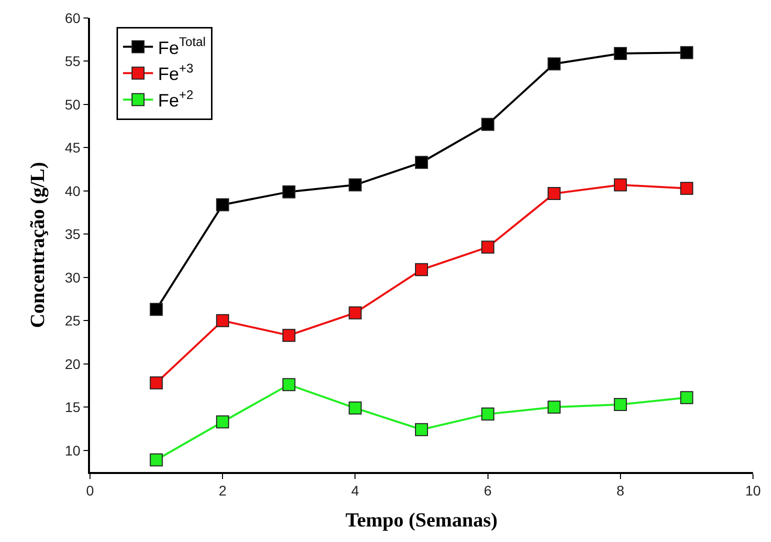 The image size is (771, 542). Describe the element at coordinates (488, 490) in the screenshot. I see `x-tick-label: 6` at that location.